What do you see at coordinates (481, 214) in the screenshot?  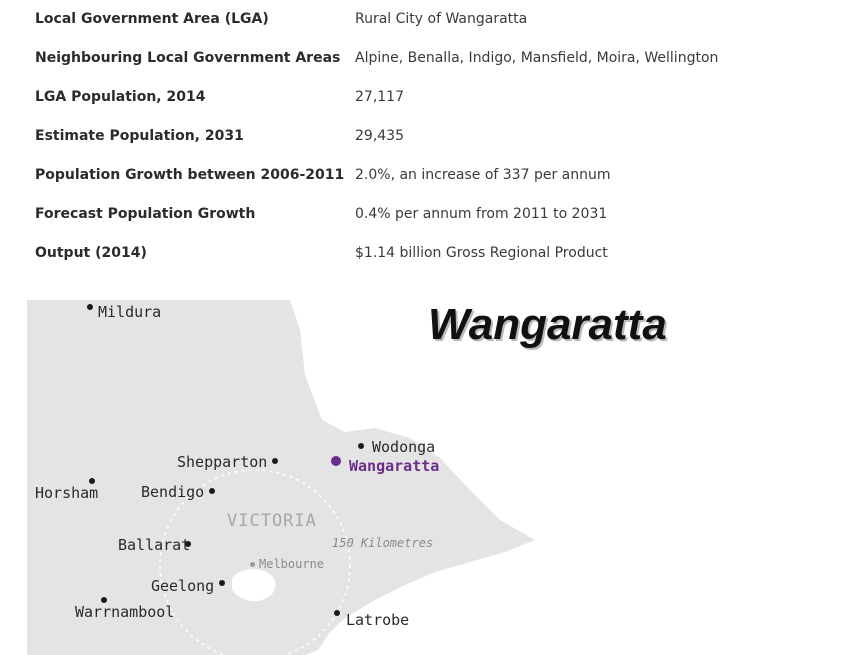 I see `info-value: 0.4% per annum from 2011 to 2031` at bounding box center [481, 214].